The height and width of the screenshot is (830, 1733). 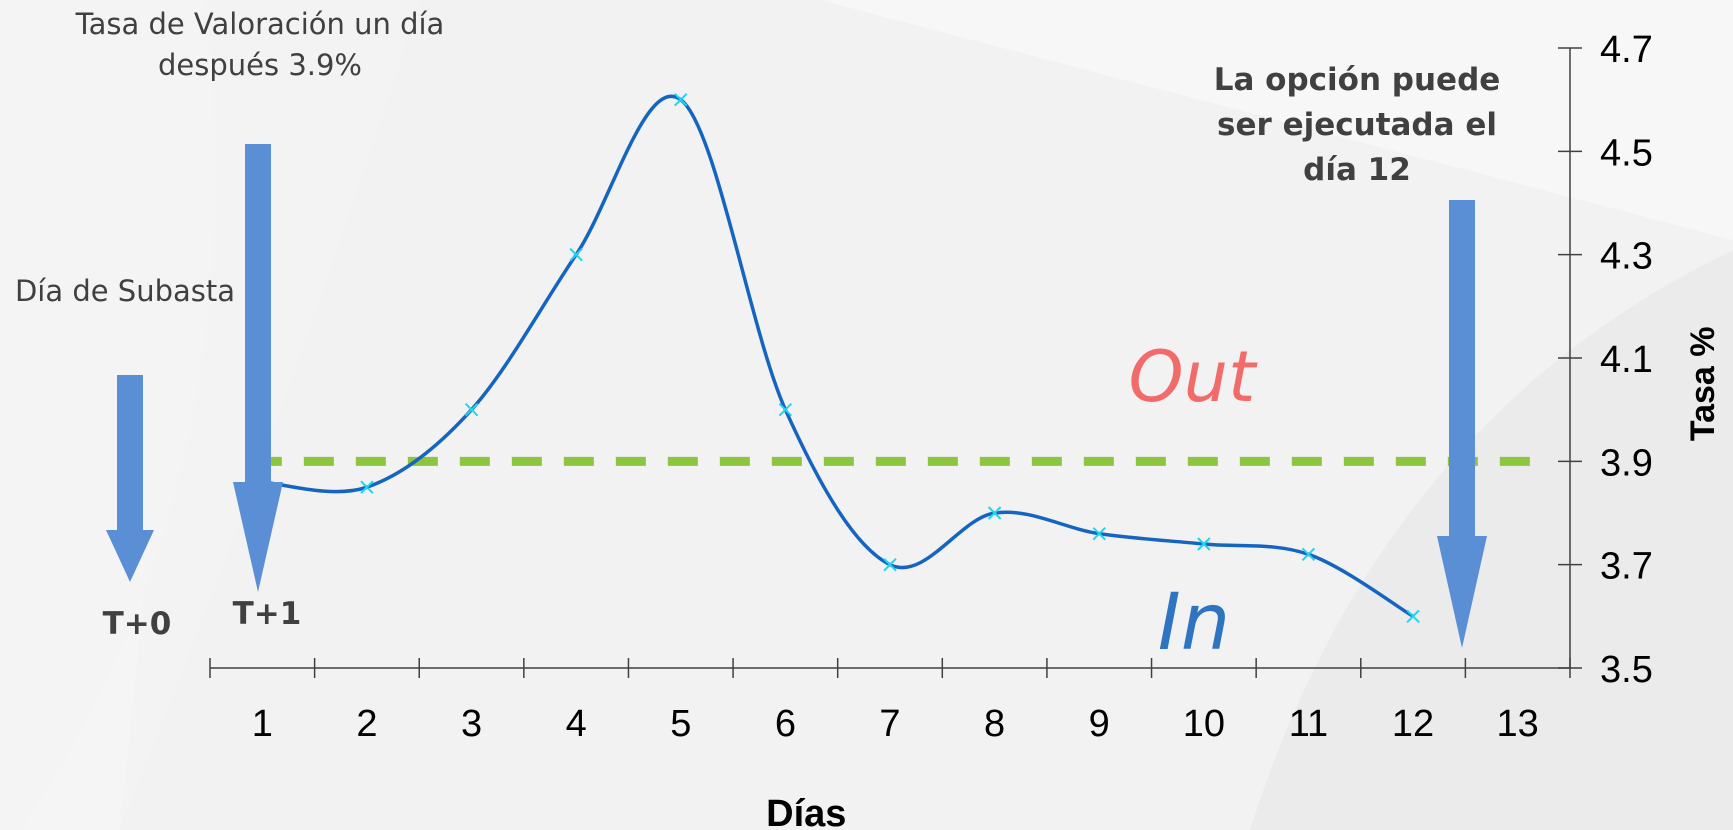 I want to click on x-tick-label: 12, so click(x=1413, y=724).